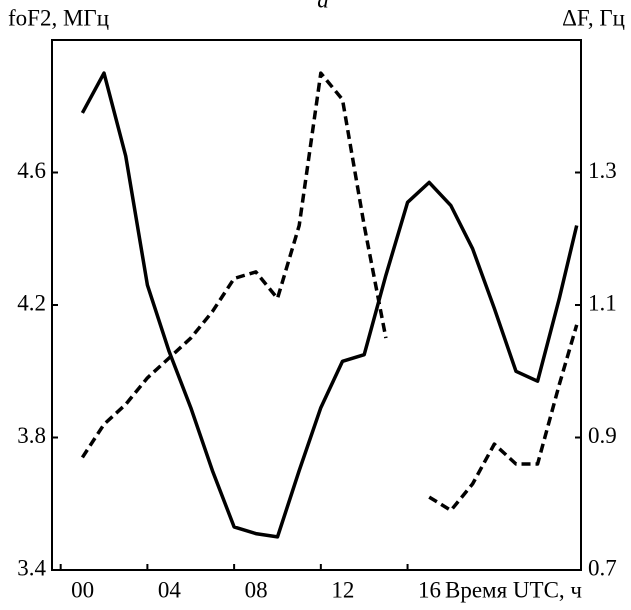 This screenshot has width=631, height=610. Describe the element at coordinates (31, 302) in the screenshot. I see `y-tick-label: 4.2` at that location.